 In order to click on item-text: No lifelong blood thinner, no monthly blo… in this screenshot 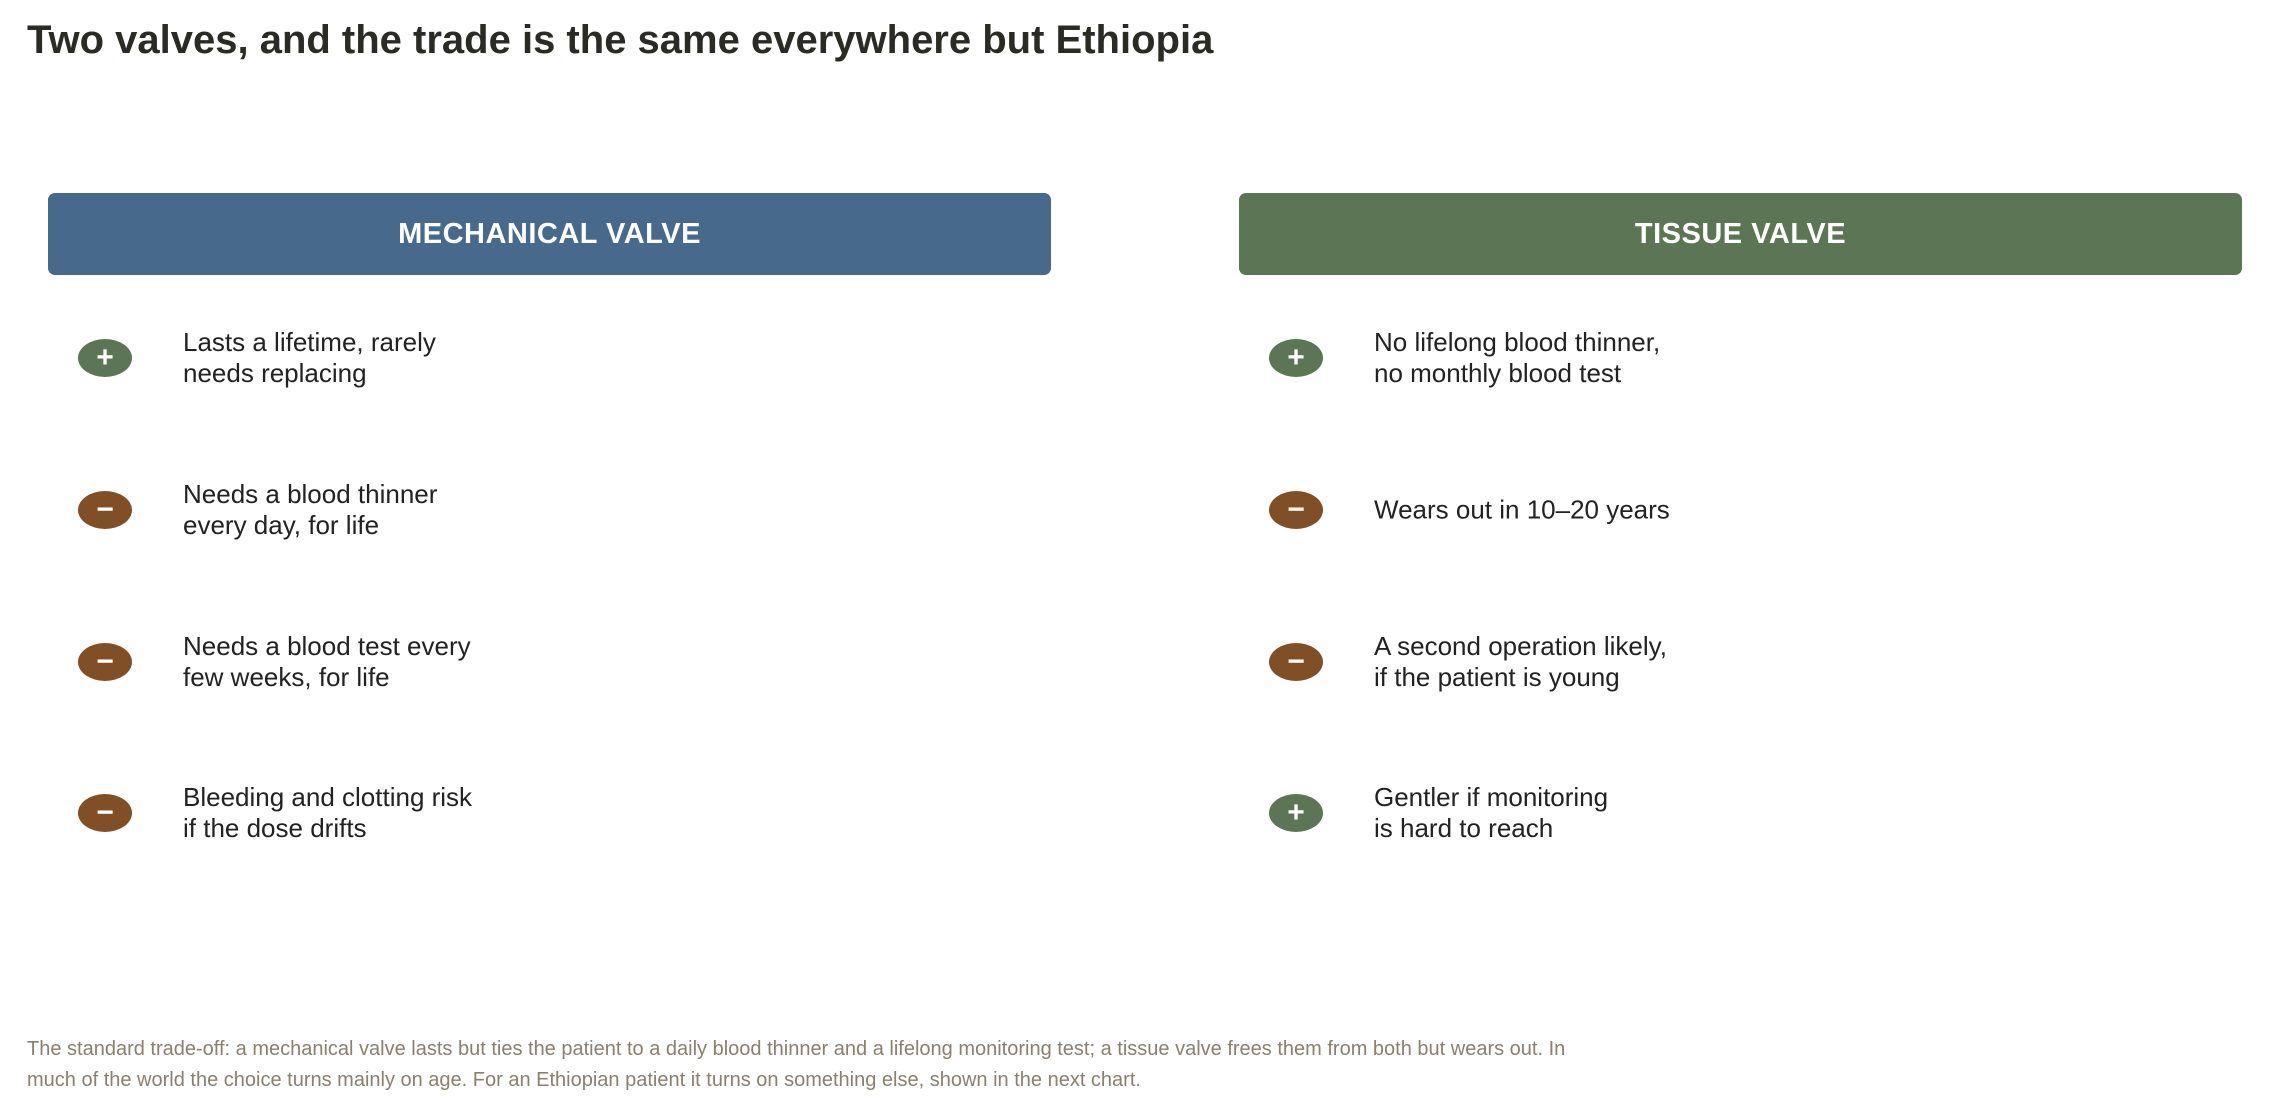, I will do `click(1517, 358)`.